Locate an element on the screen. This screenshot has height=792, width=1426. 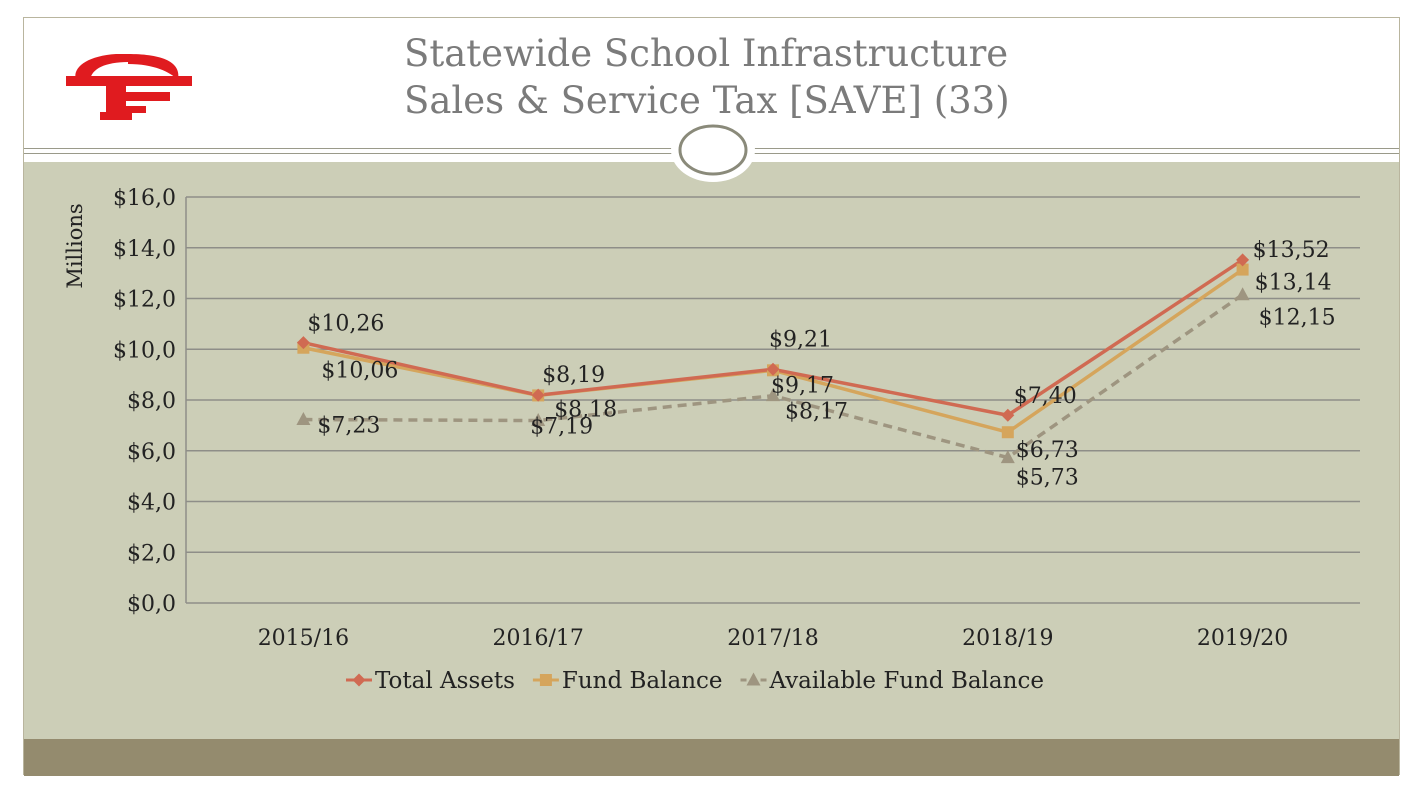
data-label: $7,40 is located at coordinates (1045, 396).